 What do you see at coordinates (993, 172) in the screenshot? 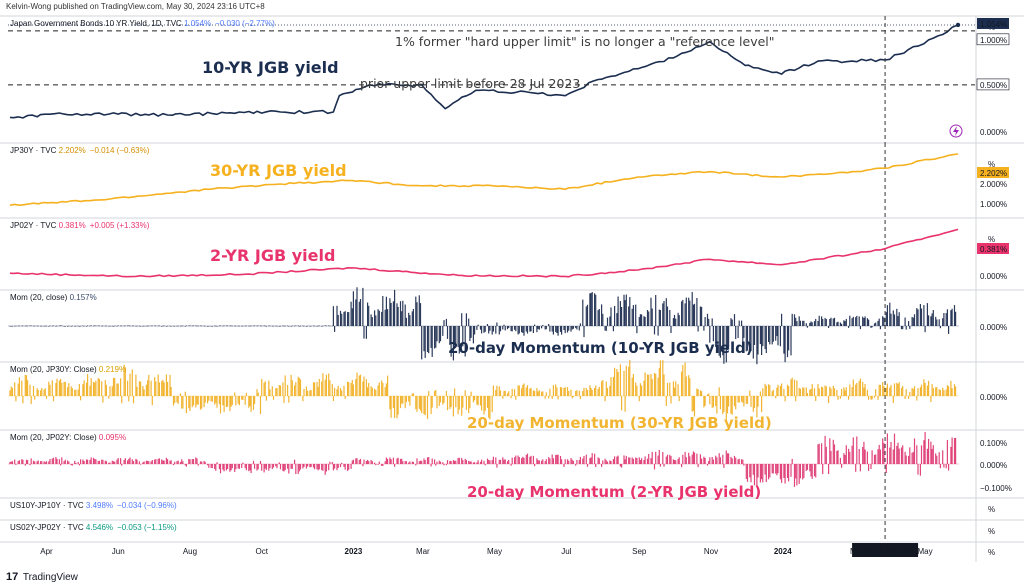
I see `price-label: 2.202%` at bounding box center [993, 172].